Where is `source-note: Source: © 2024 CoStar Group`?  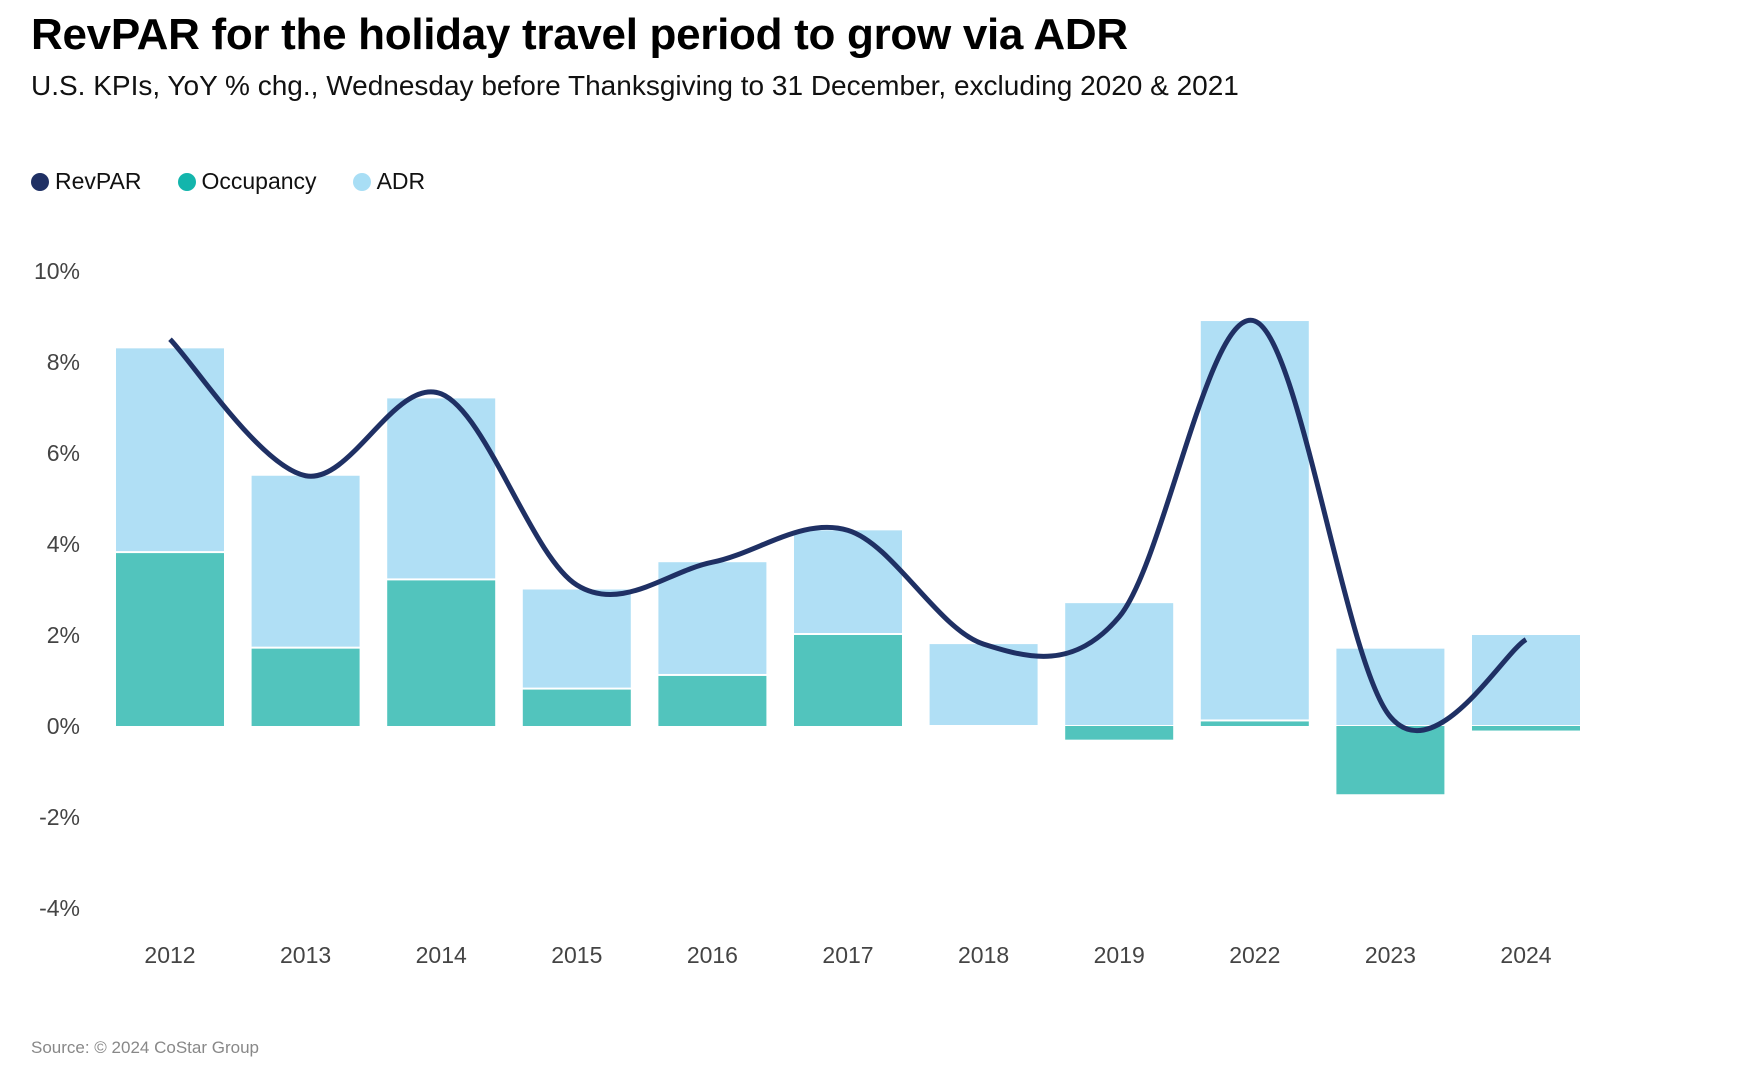 source-note: Source: © 2024 CoStar Group is located at coordinates (145, 1047).